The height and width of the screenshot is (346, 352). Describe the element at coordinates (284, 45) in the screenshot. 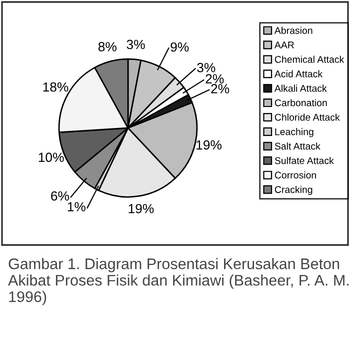

I see `legend-label: AAR` at that location.